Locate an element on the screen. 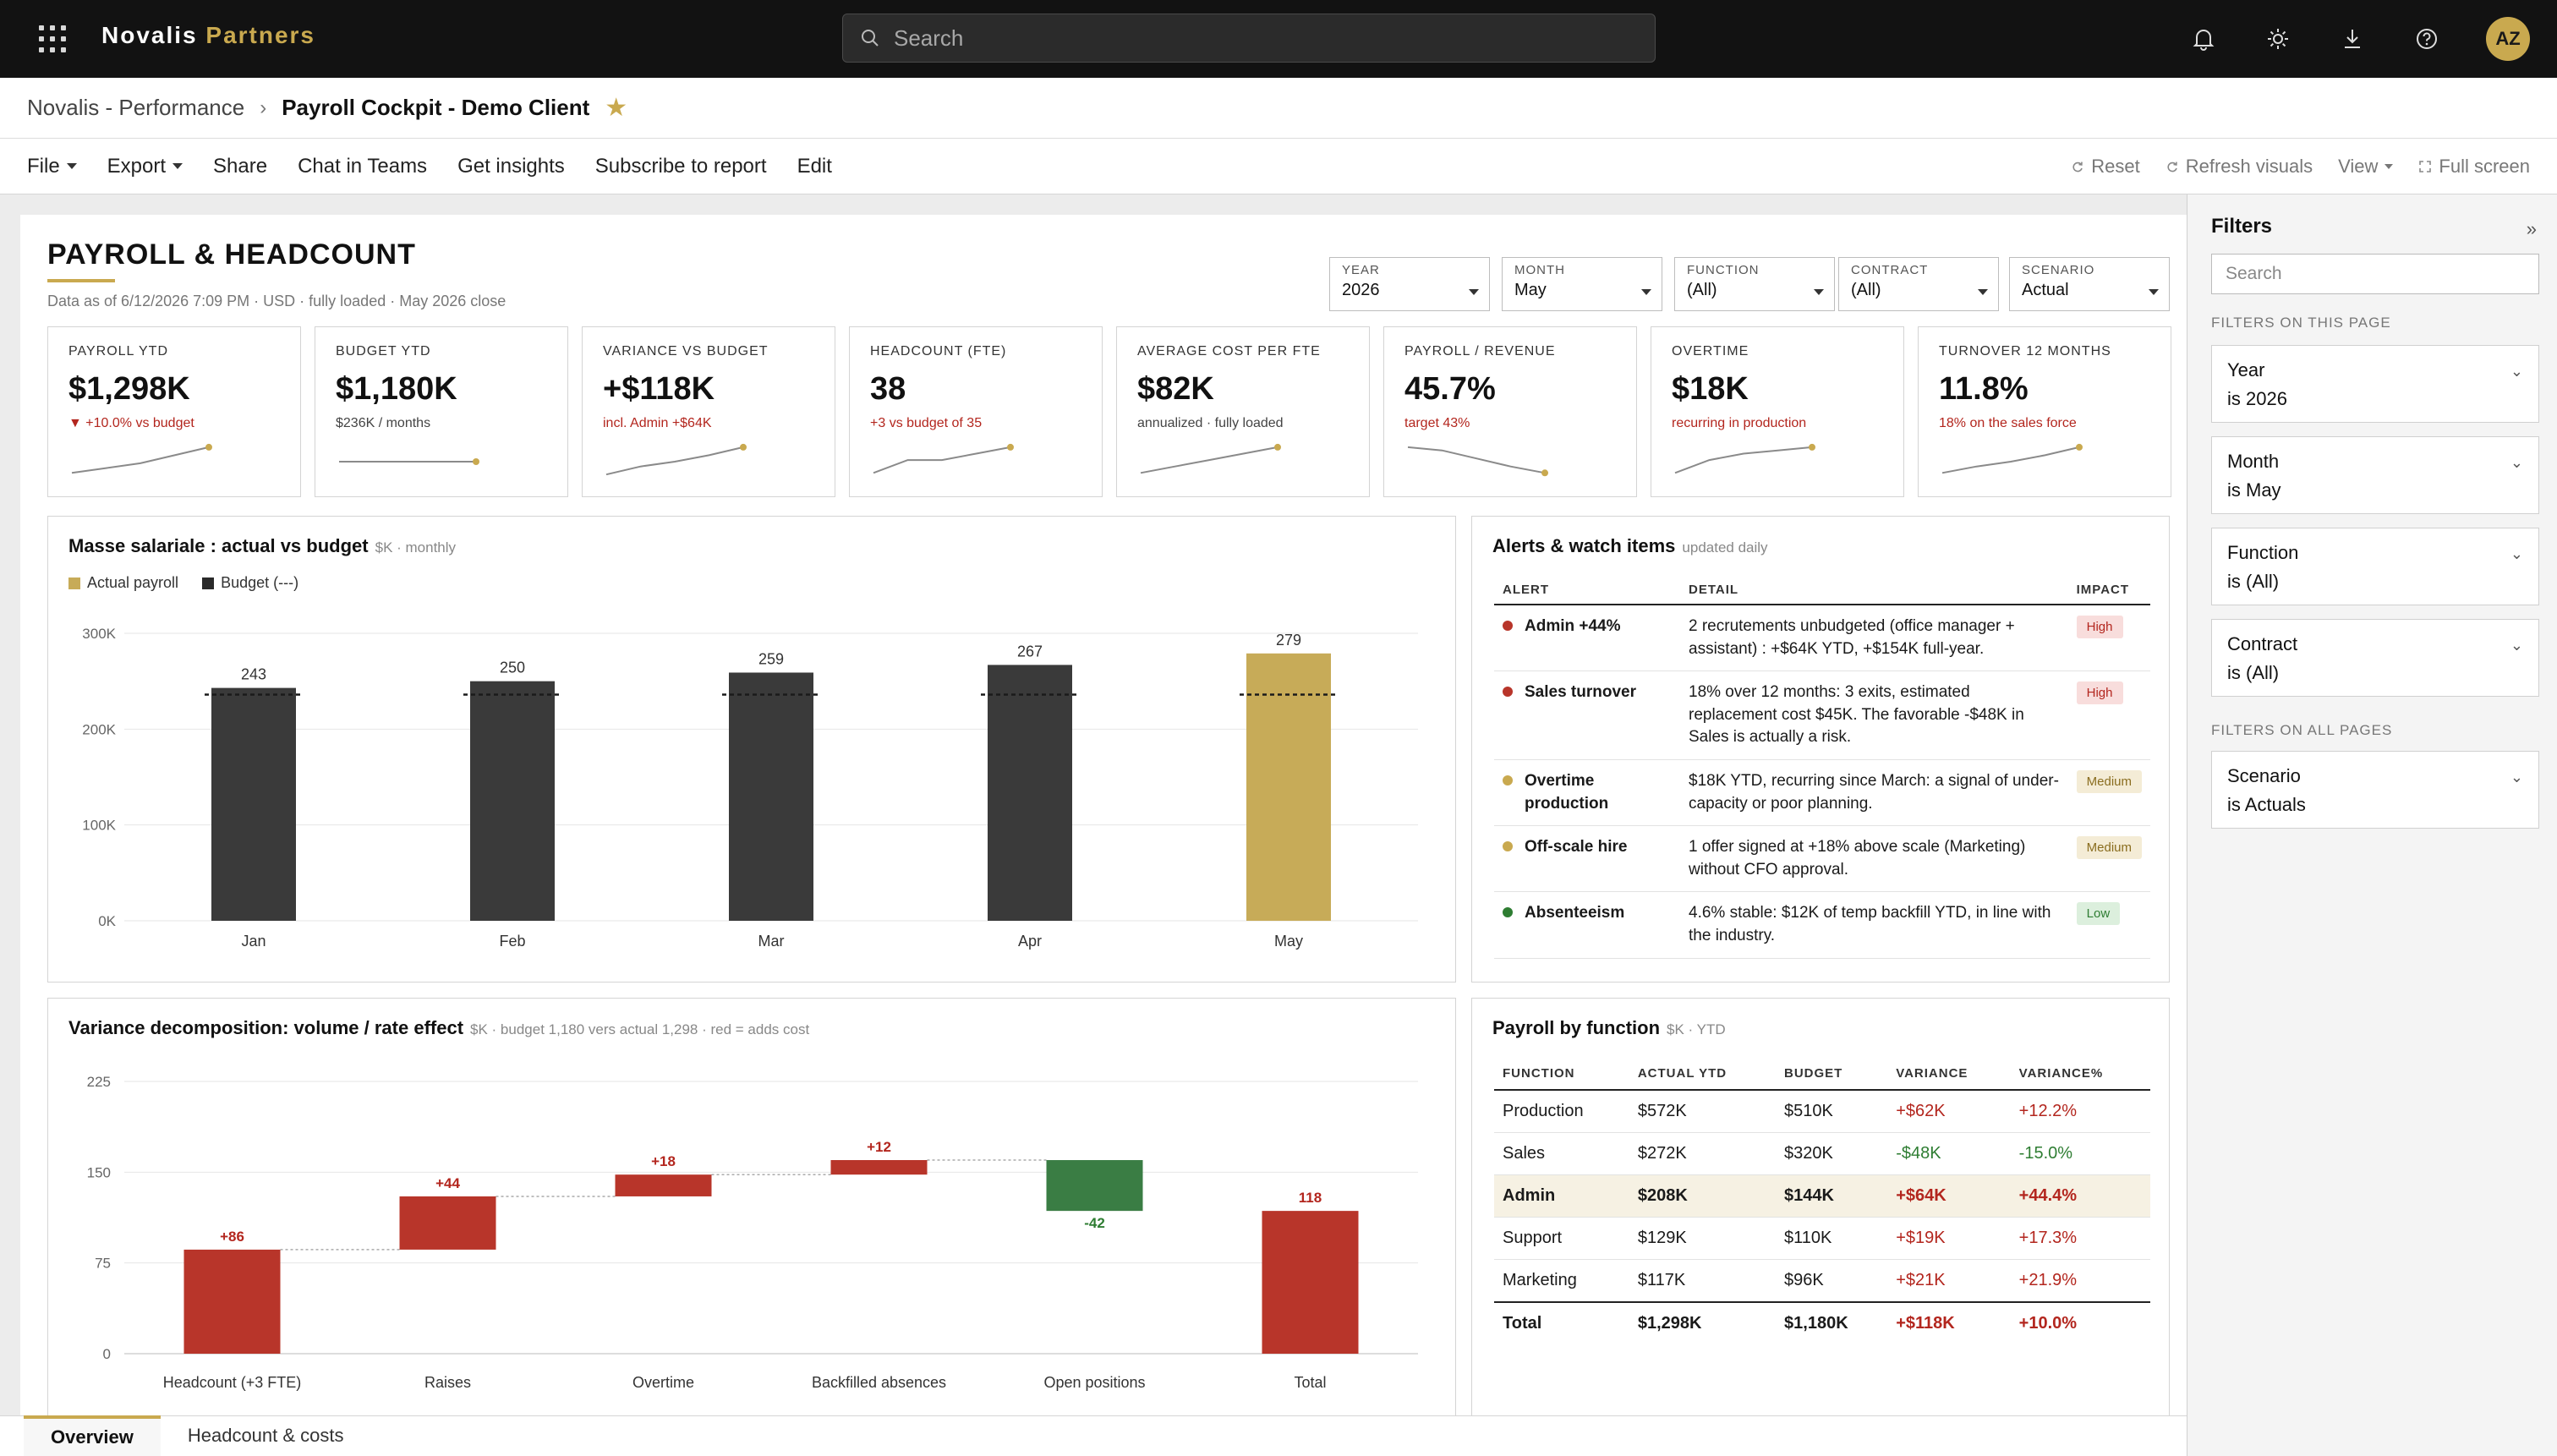 The image size is (2557, 1456). slicer-value: 2026 is located at coordinates (1361, 290).